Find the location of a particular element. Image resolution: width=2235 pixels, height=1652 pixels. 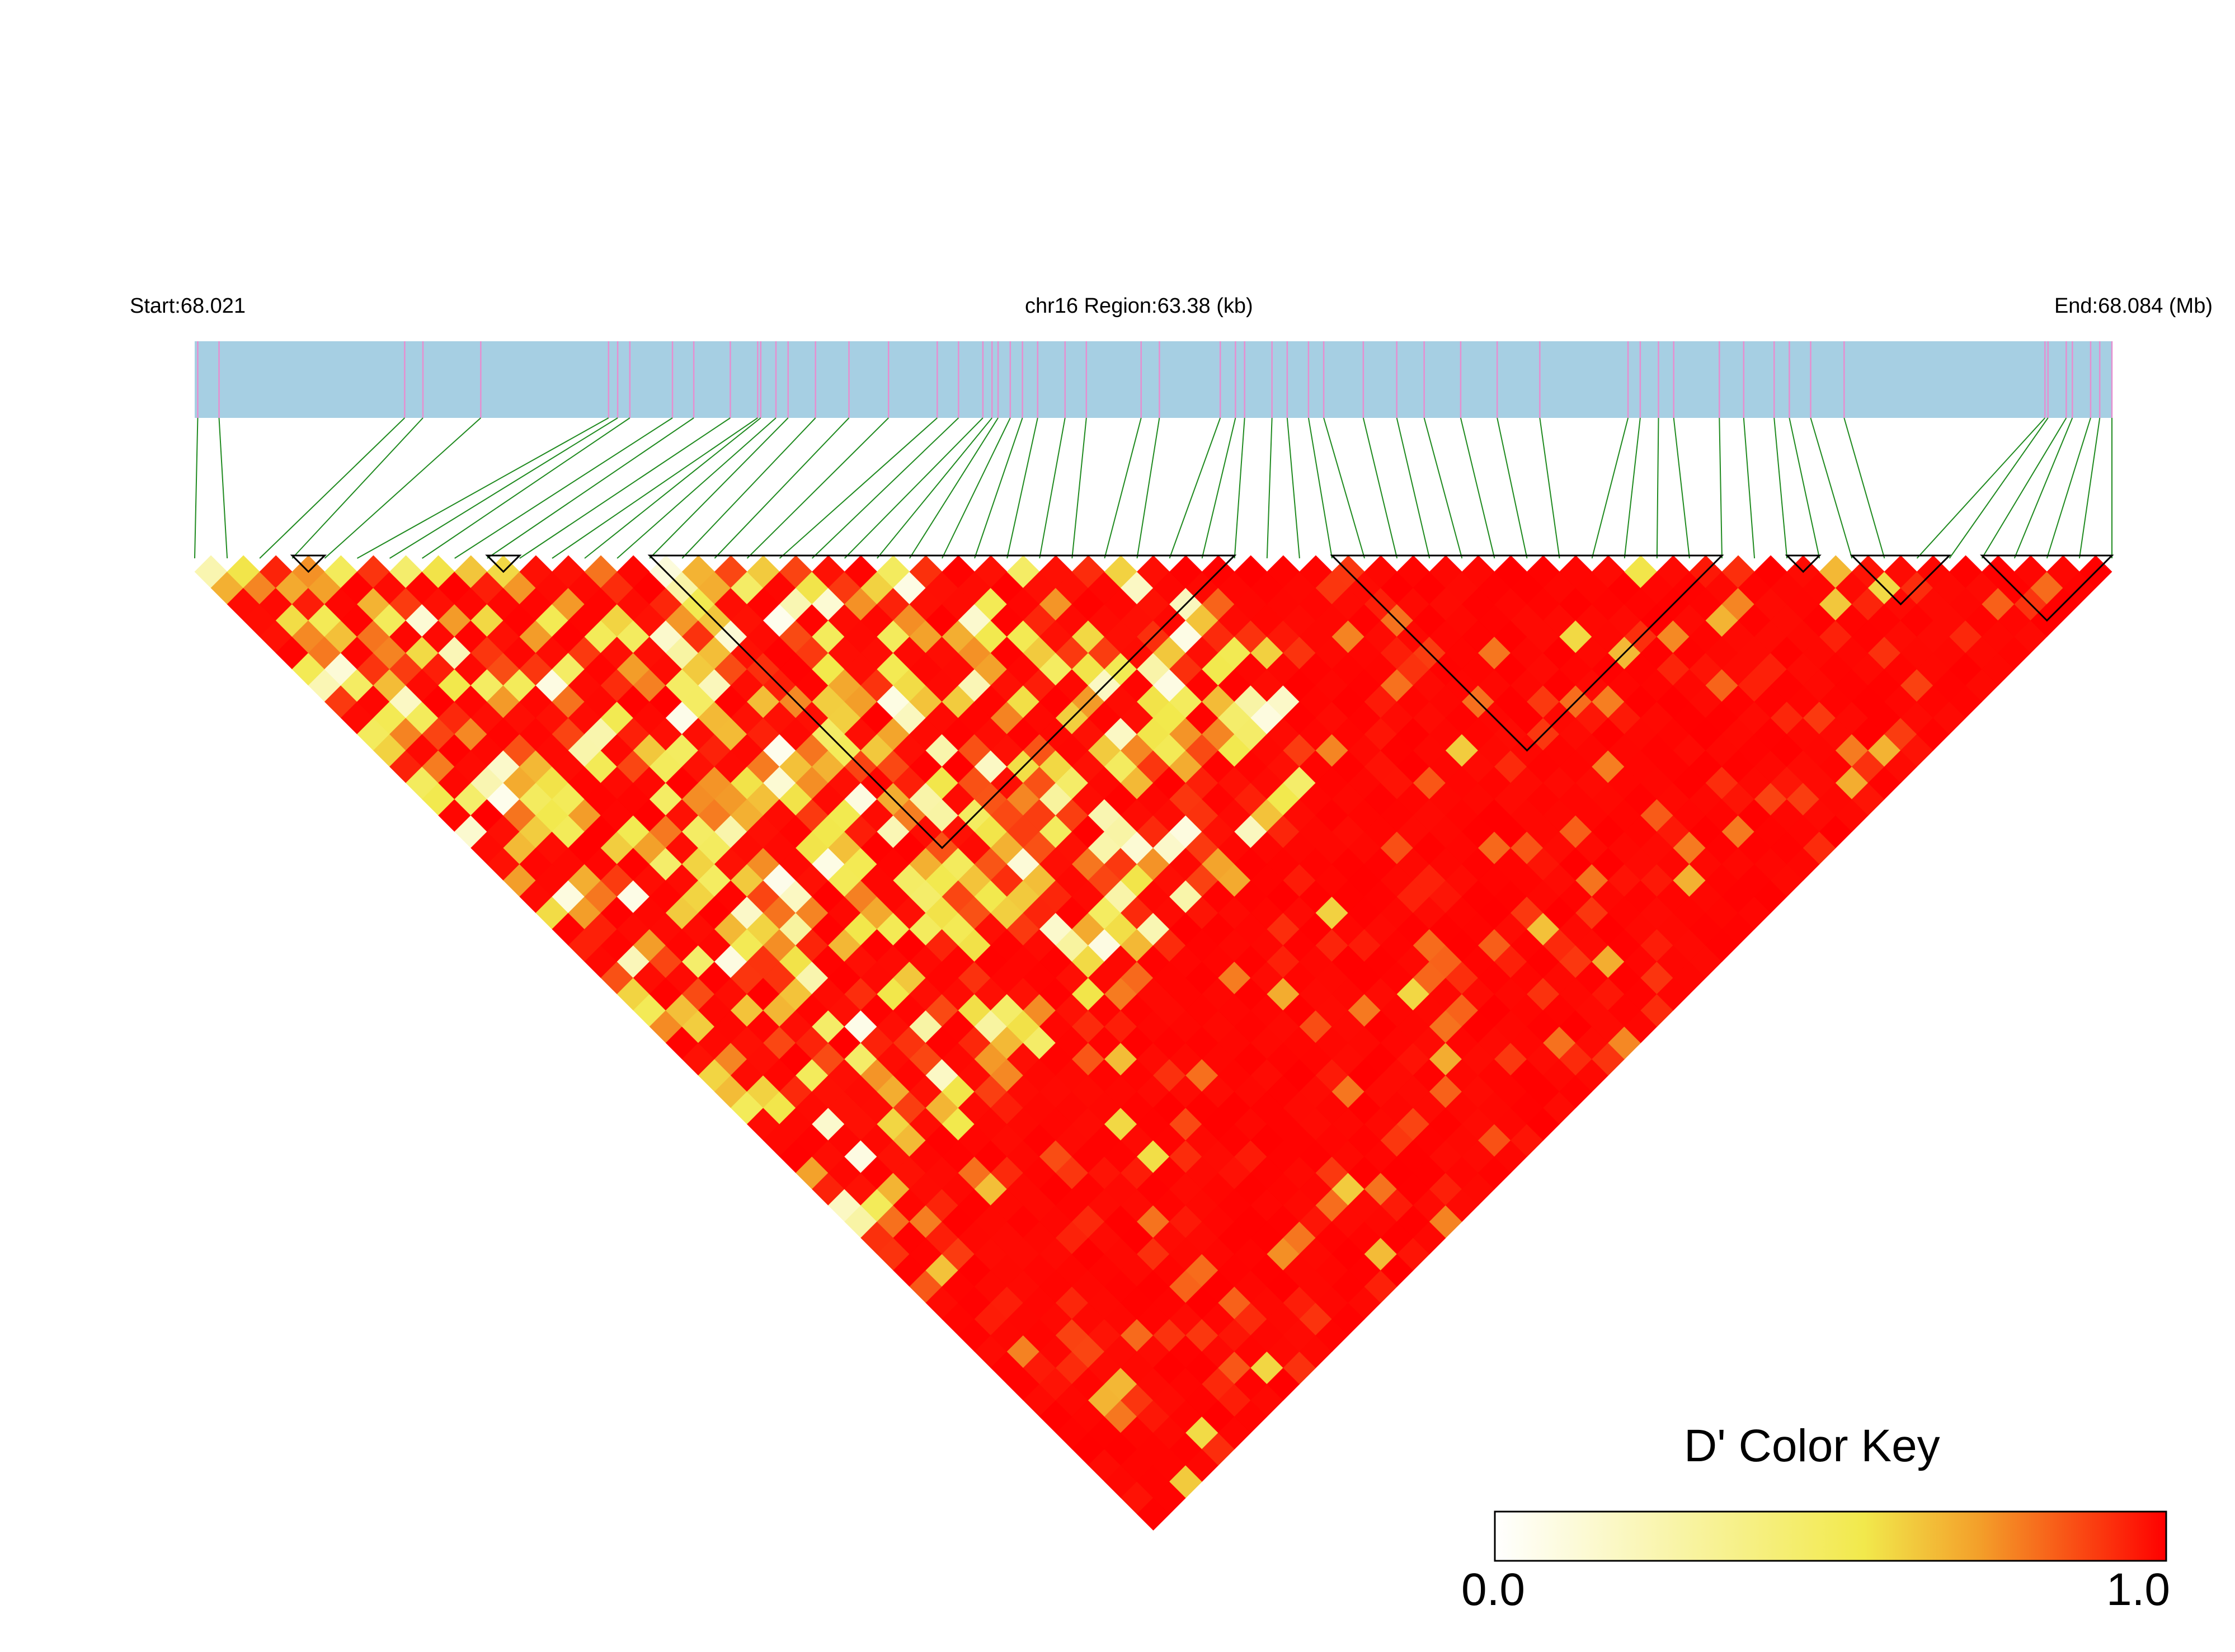

snp-connectors is located at coordinates (1153, 488).